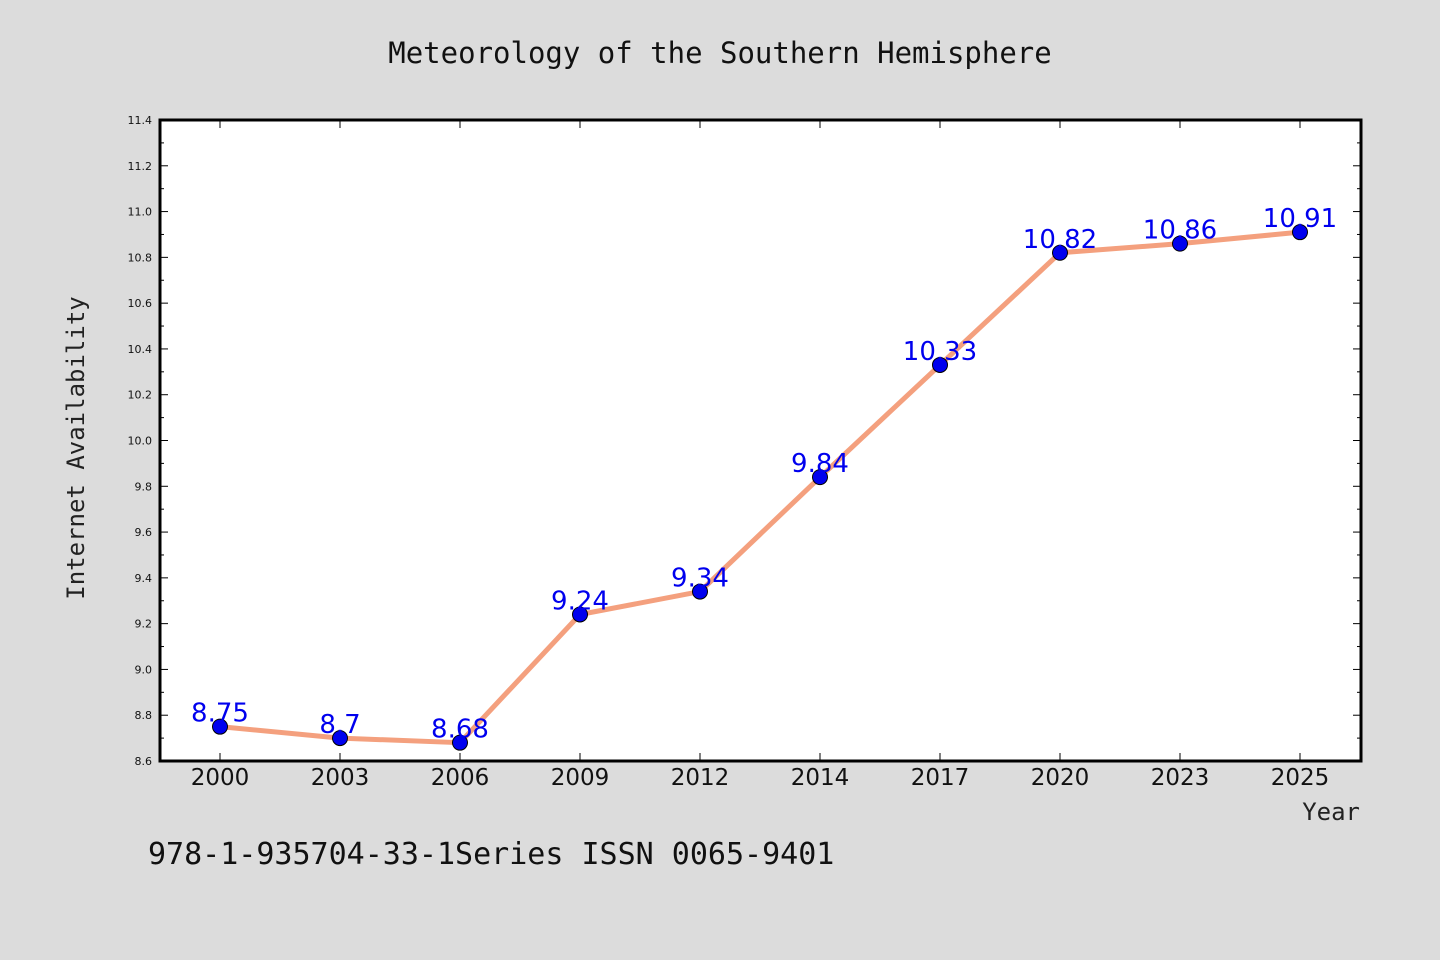 Image resolution: width=1440 pixels, height=960 pixels. What do you see at coordinates (940, 778) in the screenshot?
I see `x-tick-label: 2017` at bounding box center [940, 778].